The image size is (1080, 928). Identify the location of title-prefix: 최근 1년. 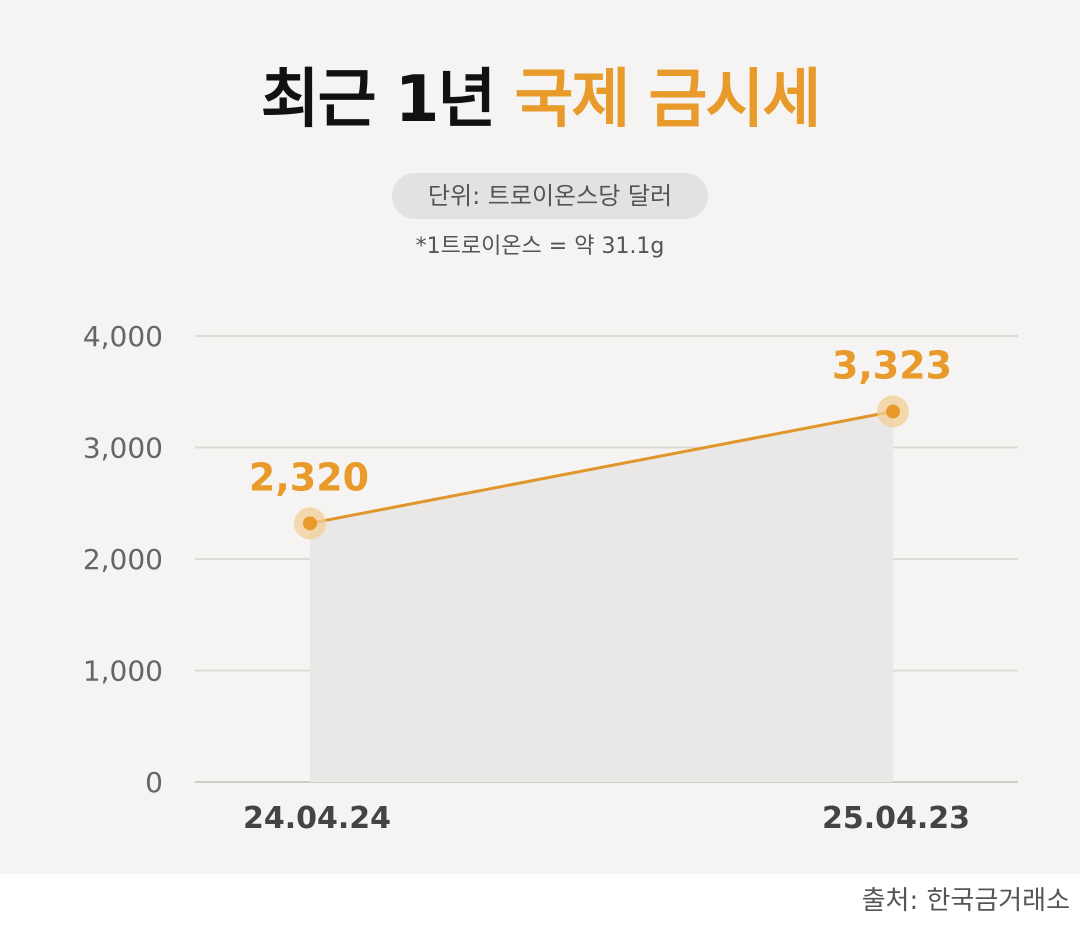
(378, 100).